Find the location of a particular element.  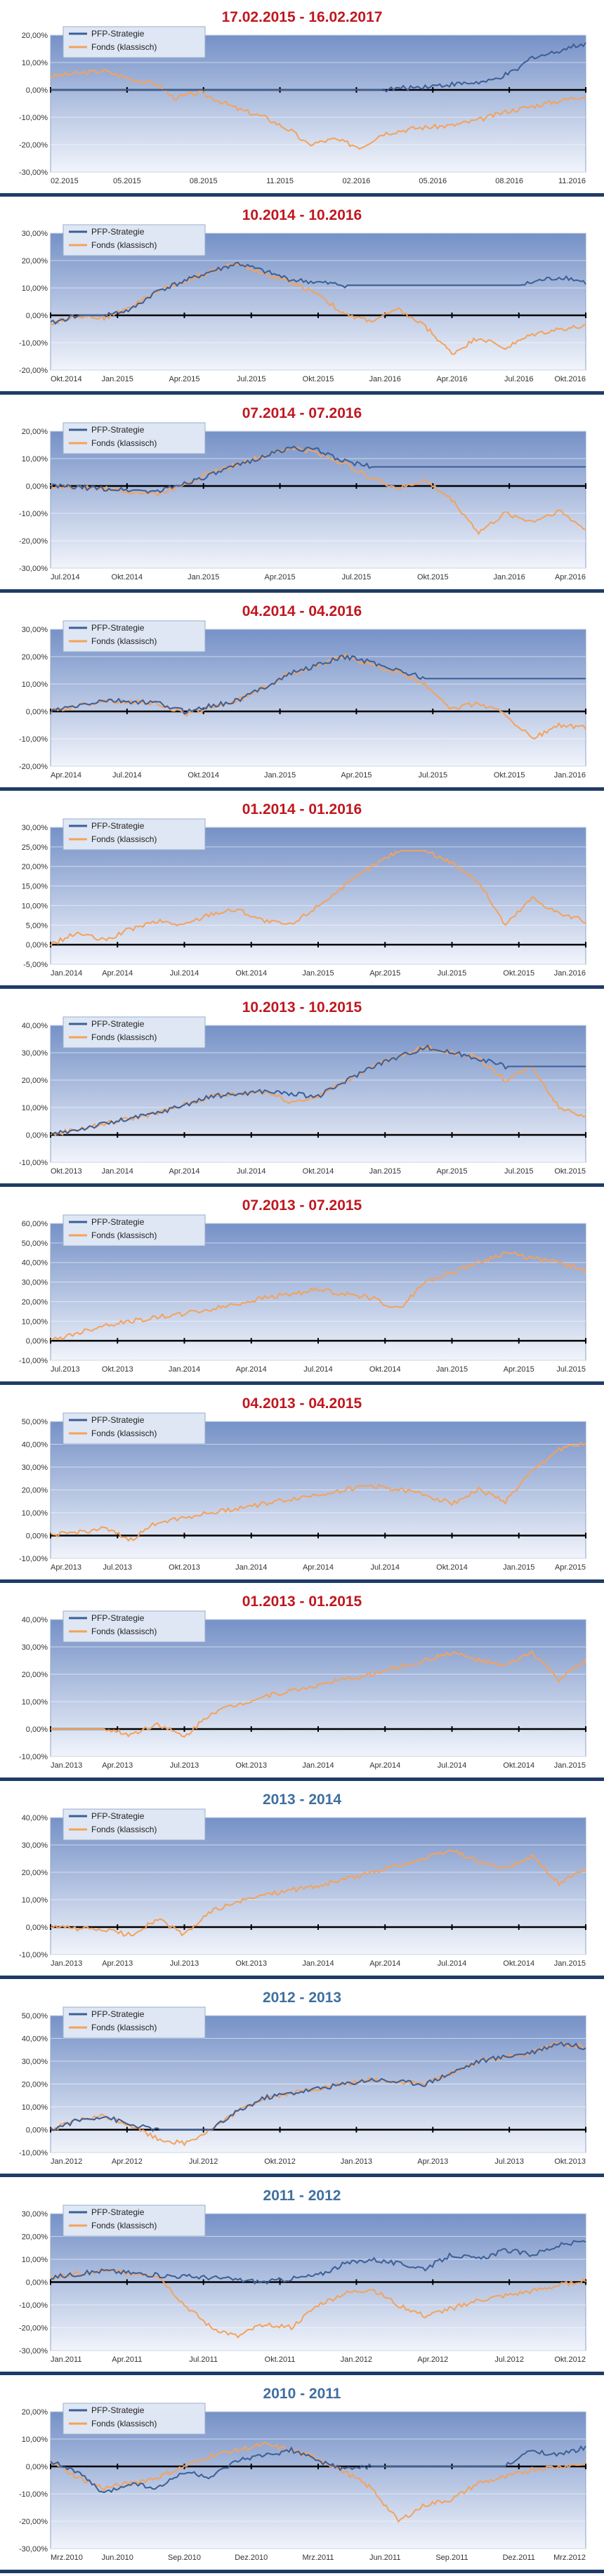

x-tick-label: Jul.2011 is located at coordinates (203, 2359).